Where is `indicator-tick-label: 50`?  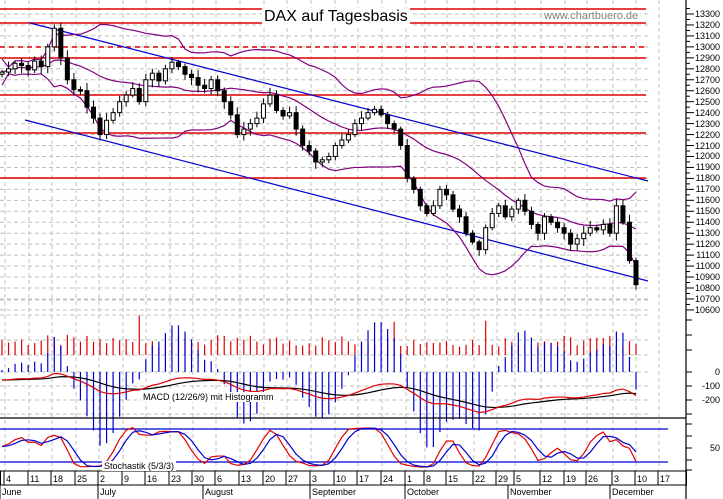 indicator-tick-label: 50 is located at coordinates (714, 448).